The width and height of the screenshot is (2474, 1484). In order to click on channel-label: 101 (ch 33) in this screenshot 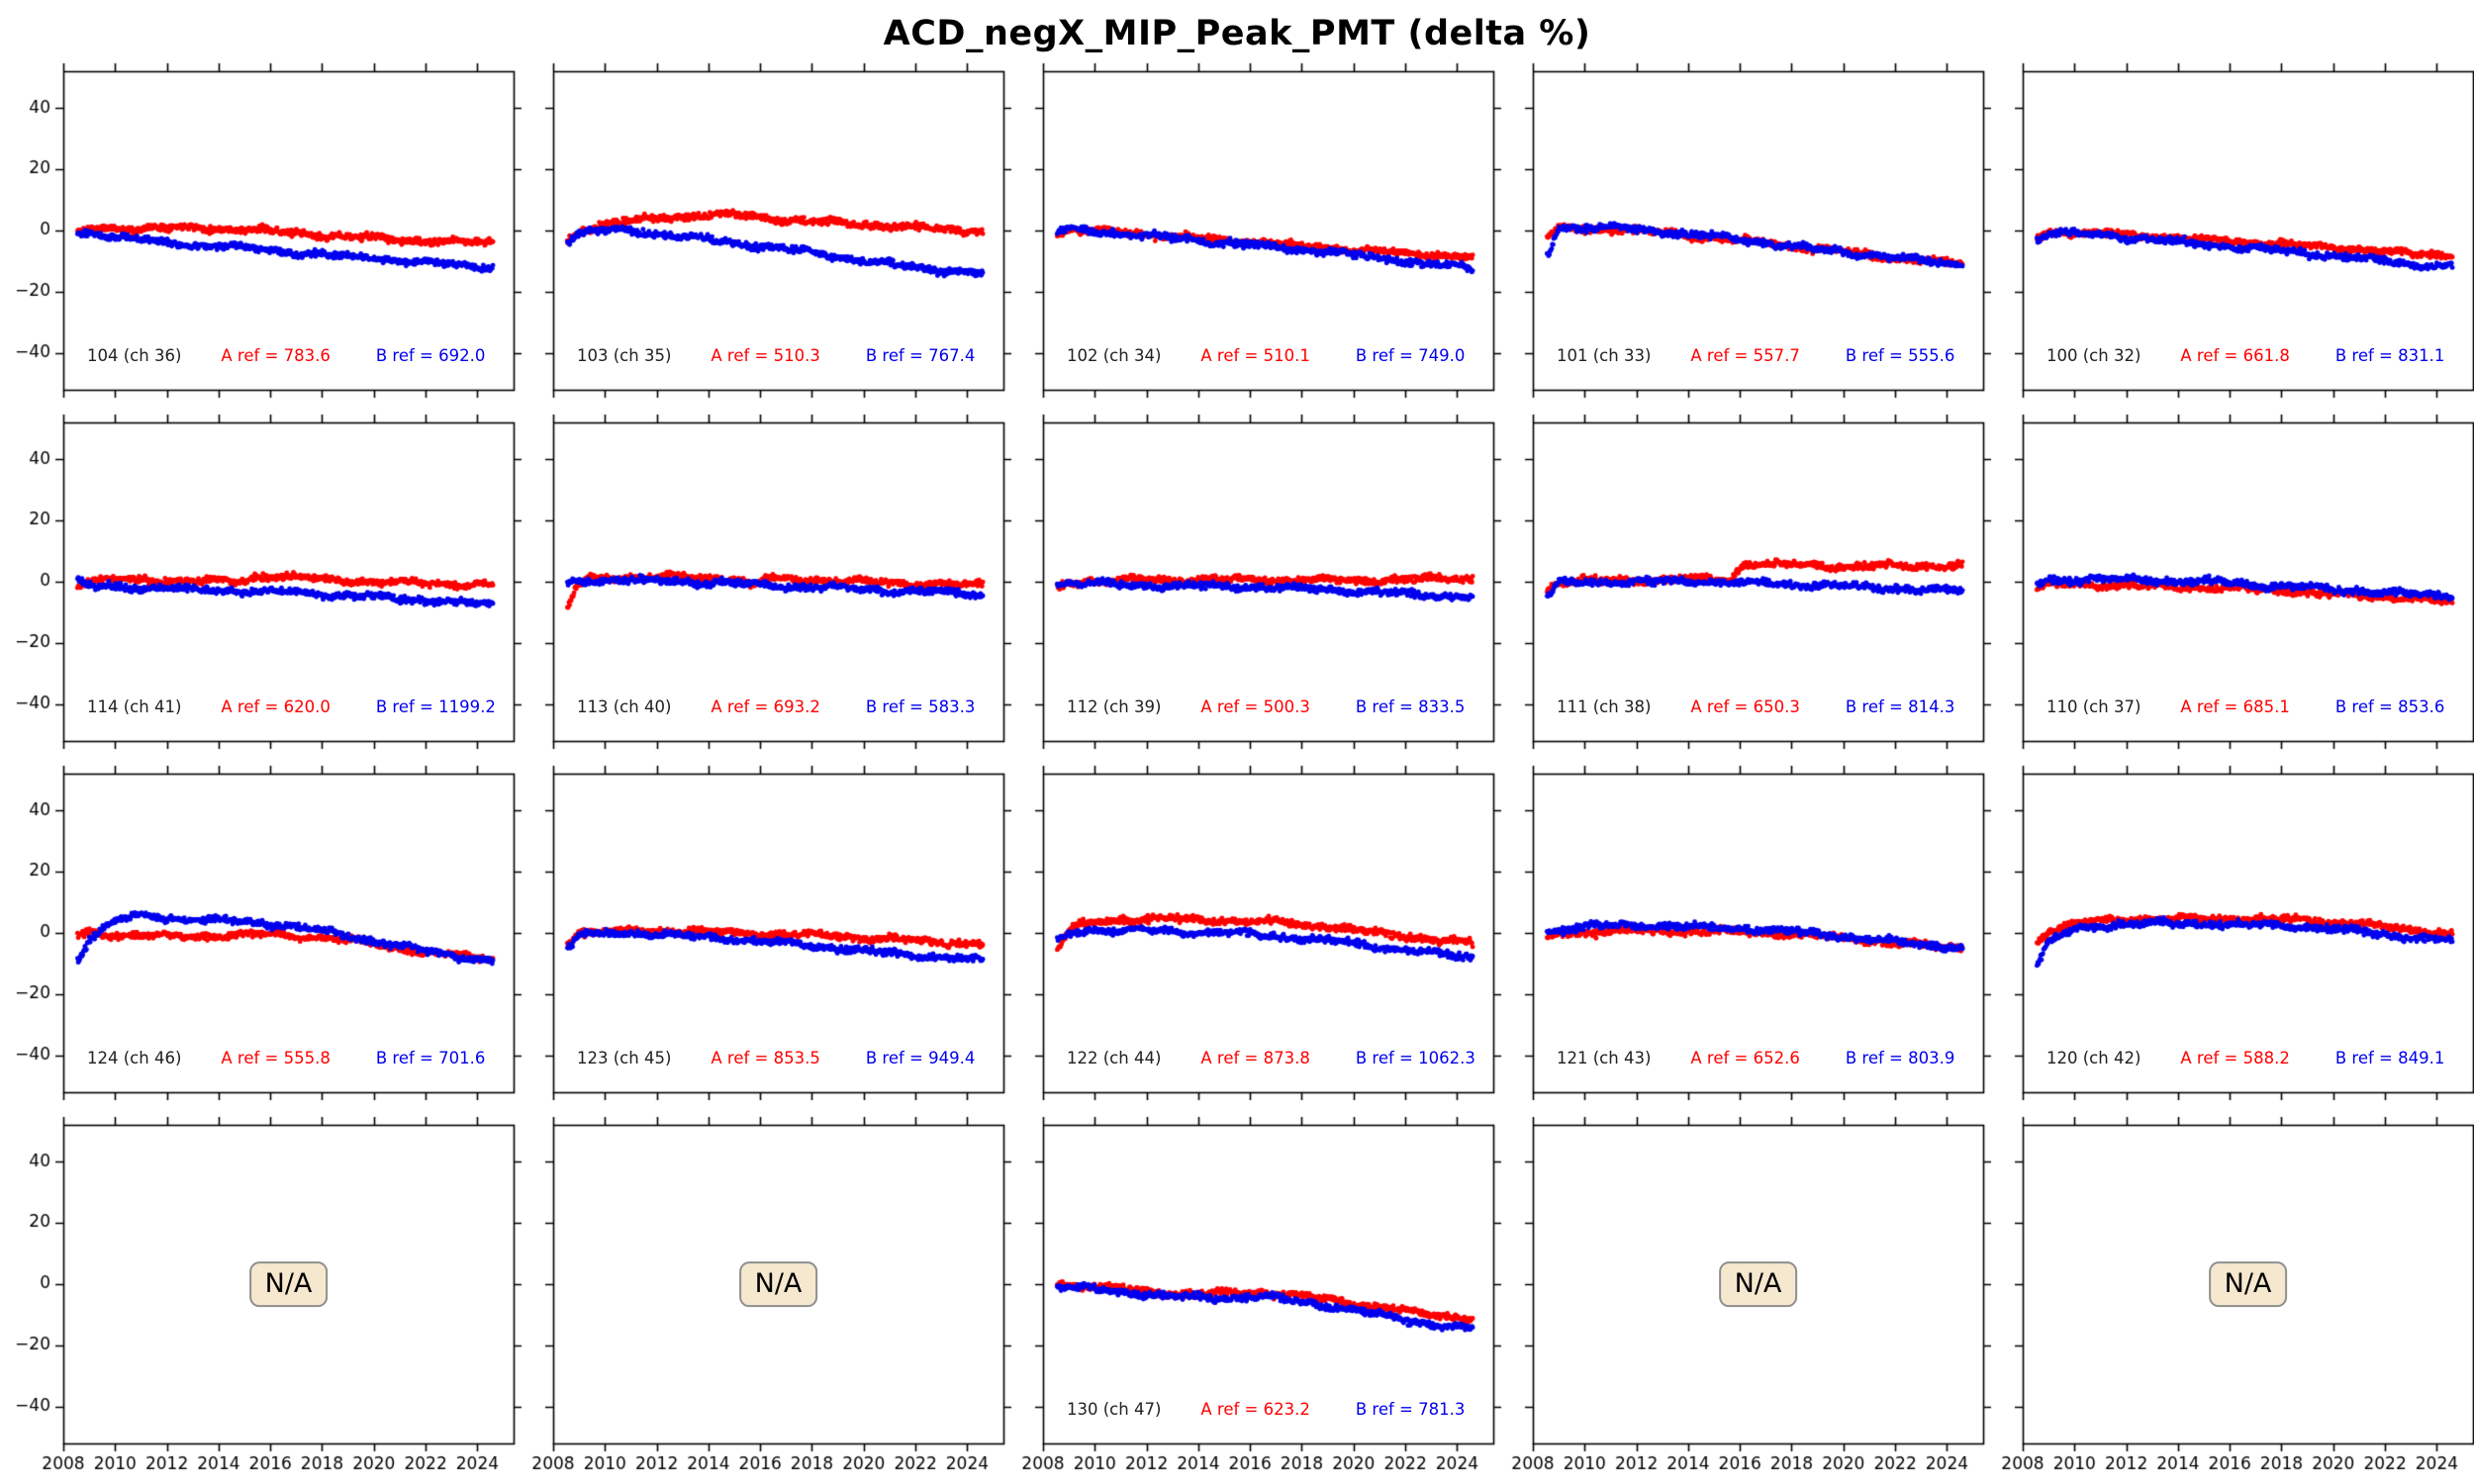, I will do `click(1605, 355)`.